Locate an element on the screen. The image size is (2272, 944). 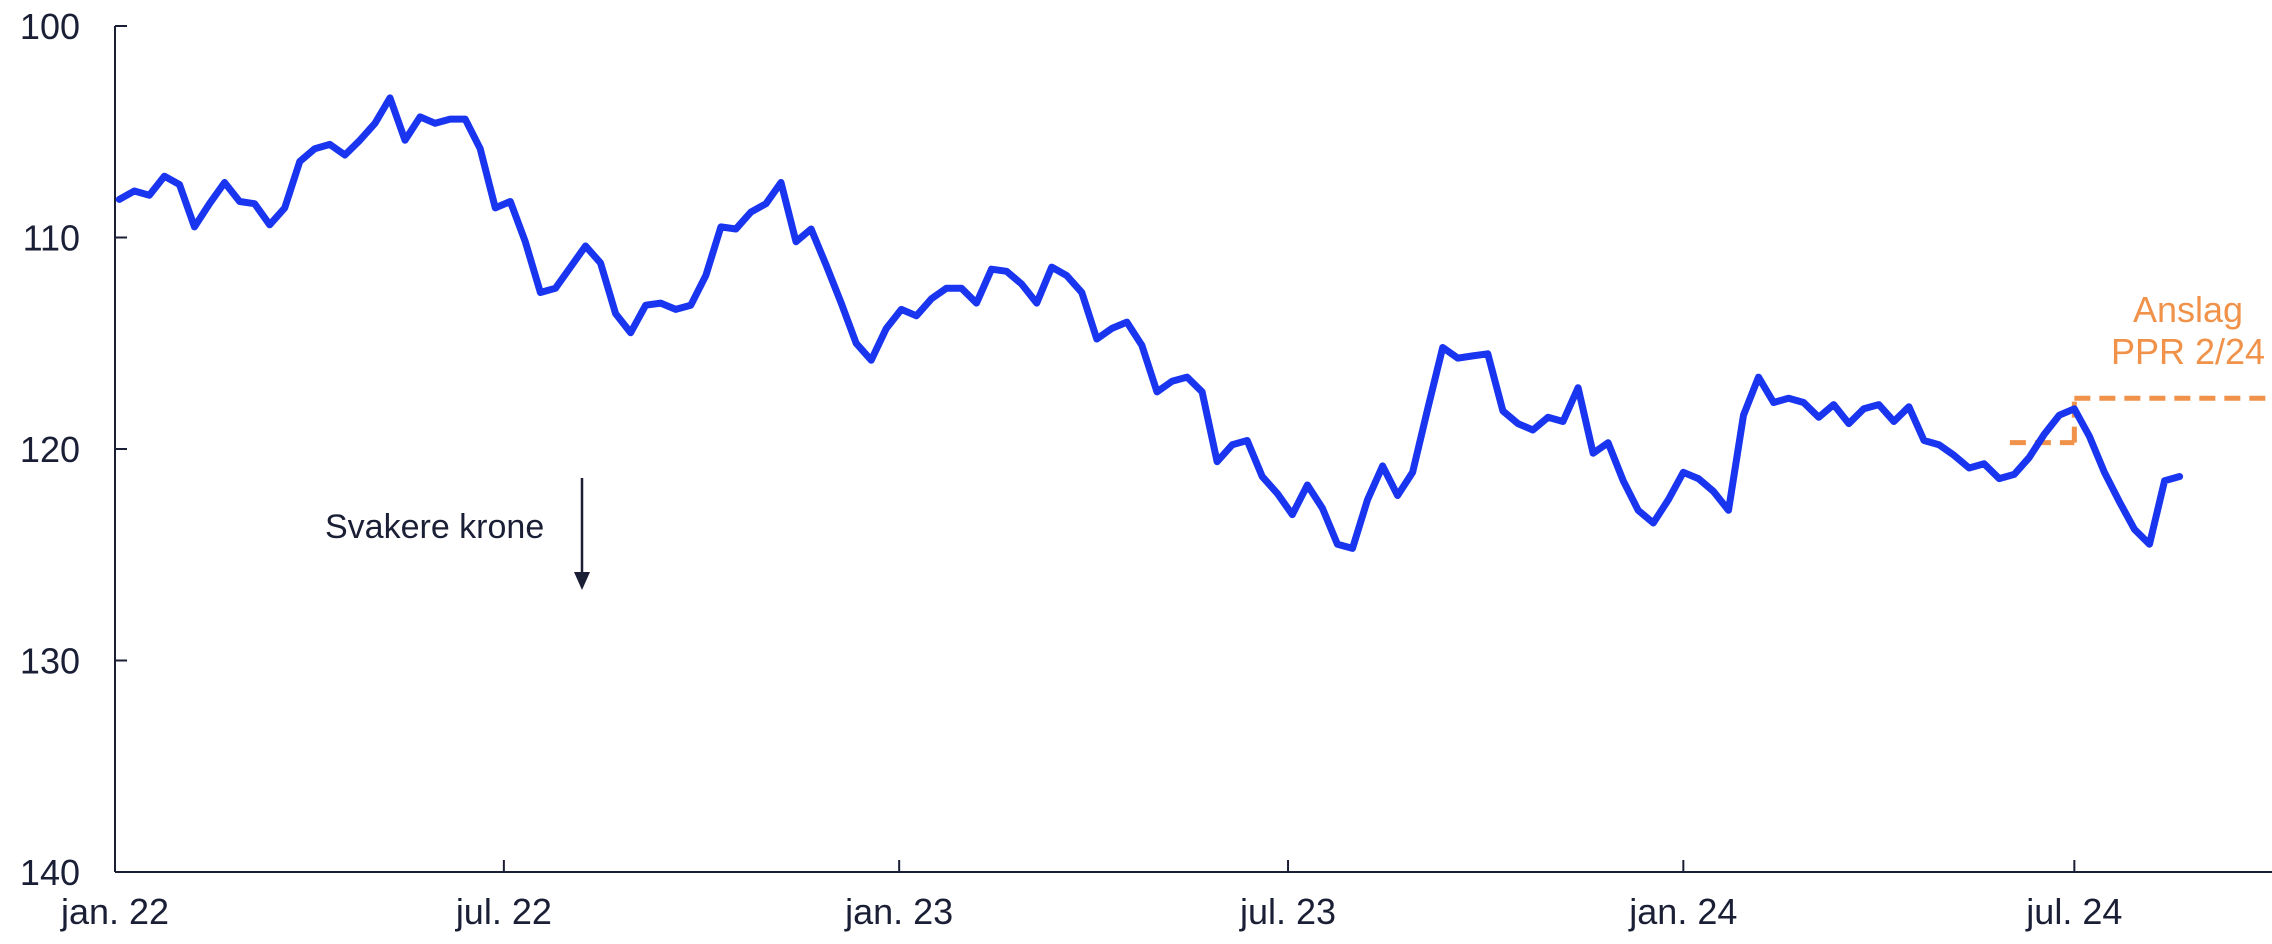
x-tick-label: jul. 24 is located at coordinates (2073, 911).